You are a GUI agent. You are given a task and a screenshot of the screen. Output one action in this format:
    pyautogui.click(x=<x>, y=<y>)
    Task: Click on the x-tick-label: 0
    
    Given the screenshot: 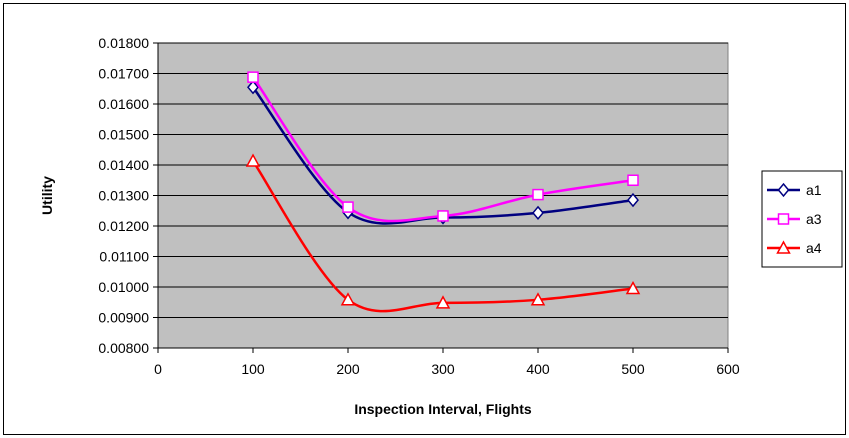 What is the action you would take?
    pyautogui.click(x=158, y=369)
    